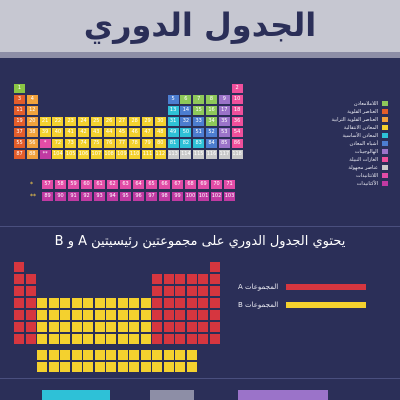 The height and width of the screenshot is (400, 400). I want to click on element-cell: 112, so click(160, 154).